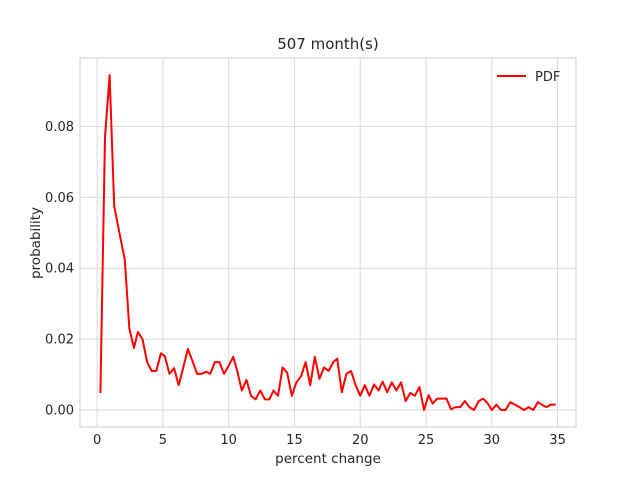  I want to click on y-tick-label: 0.04, so click(59, 269).